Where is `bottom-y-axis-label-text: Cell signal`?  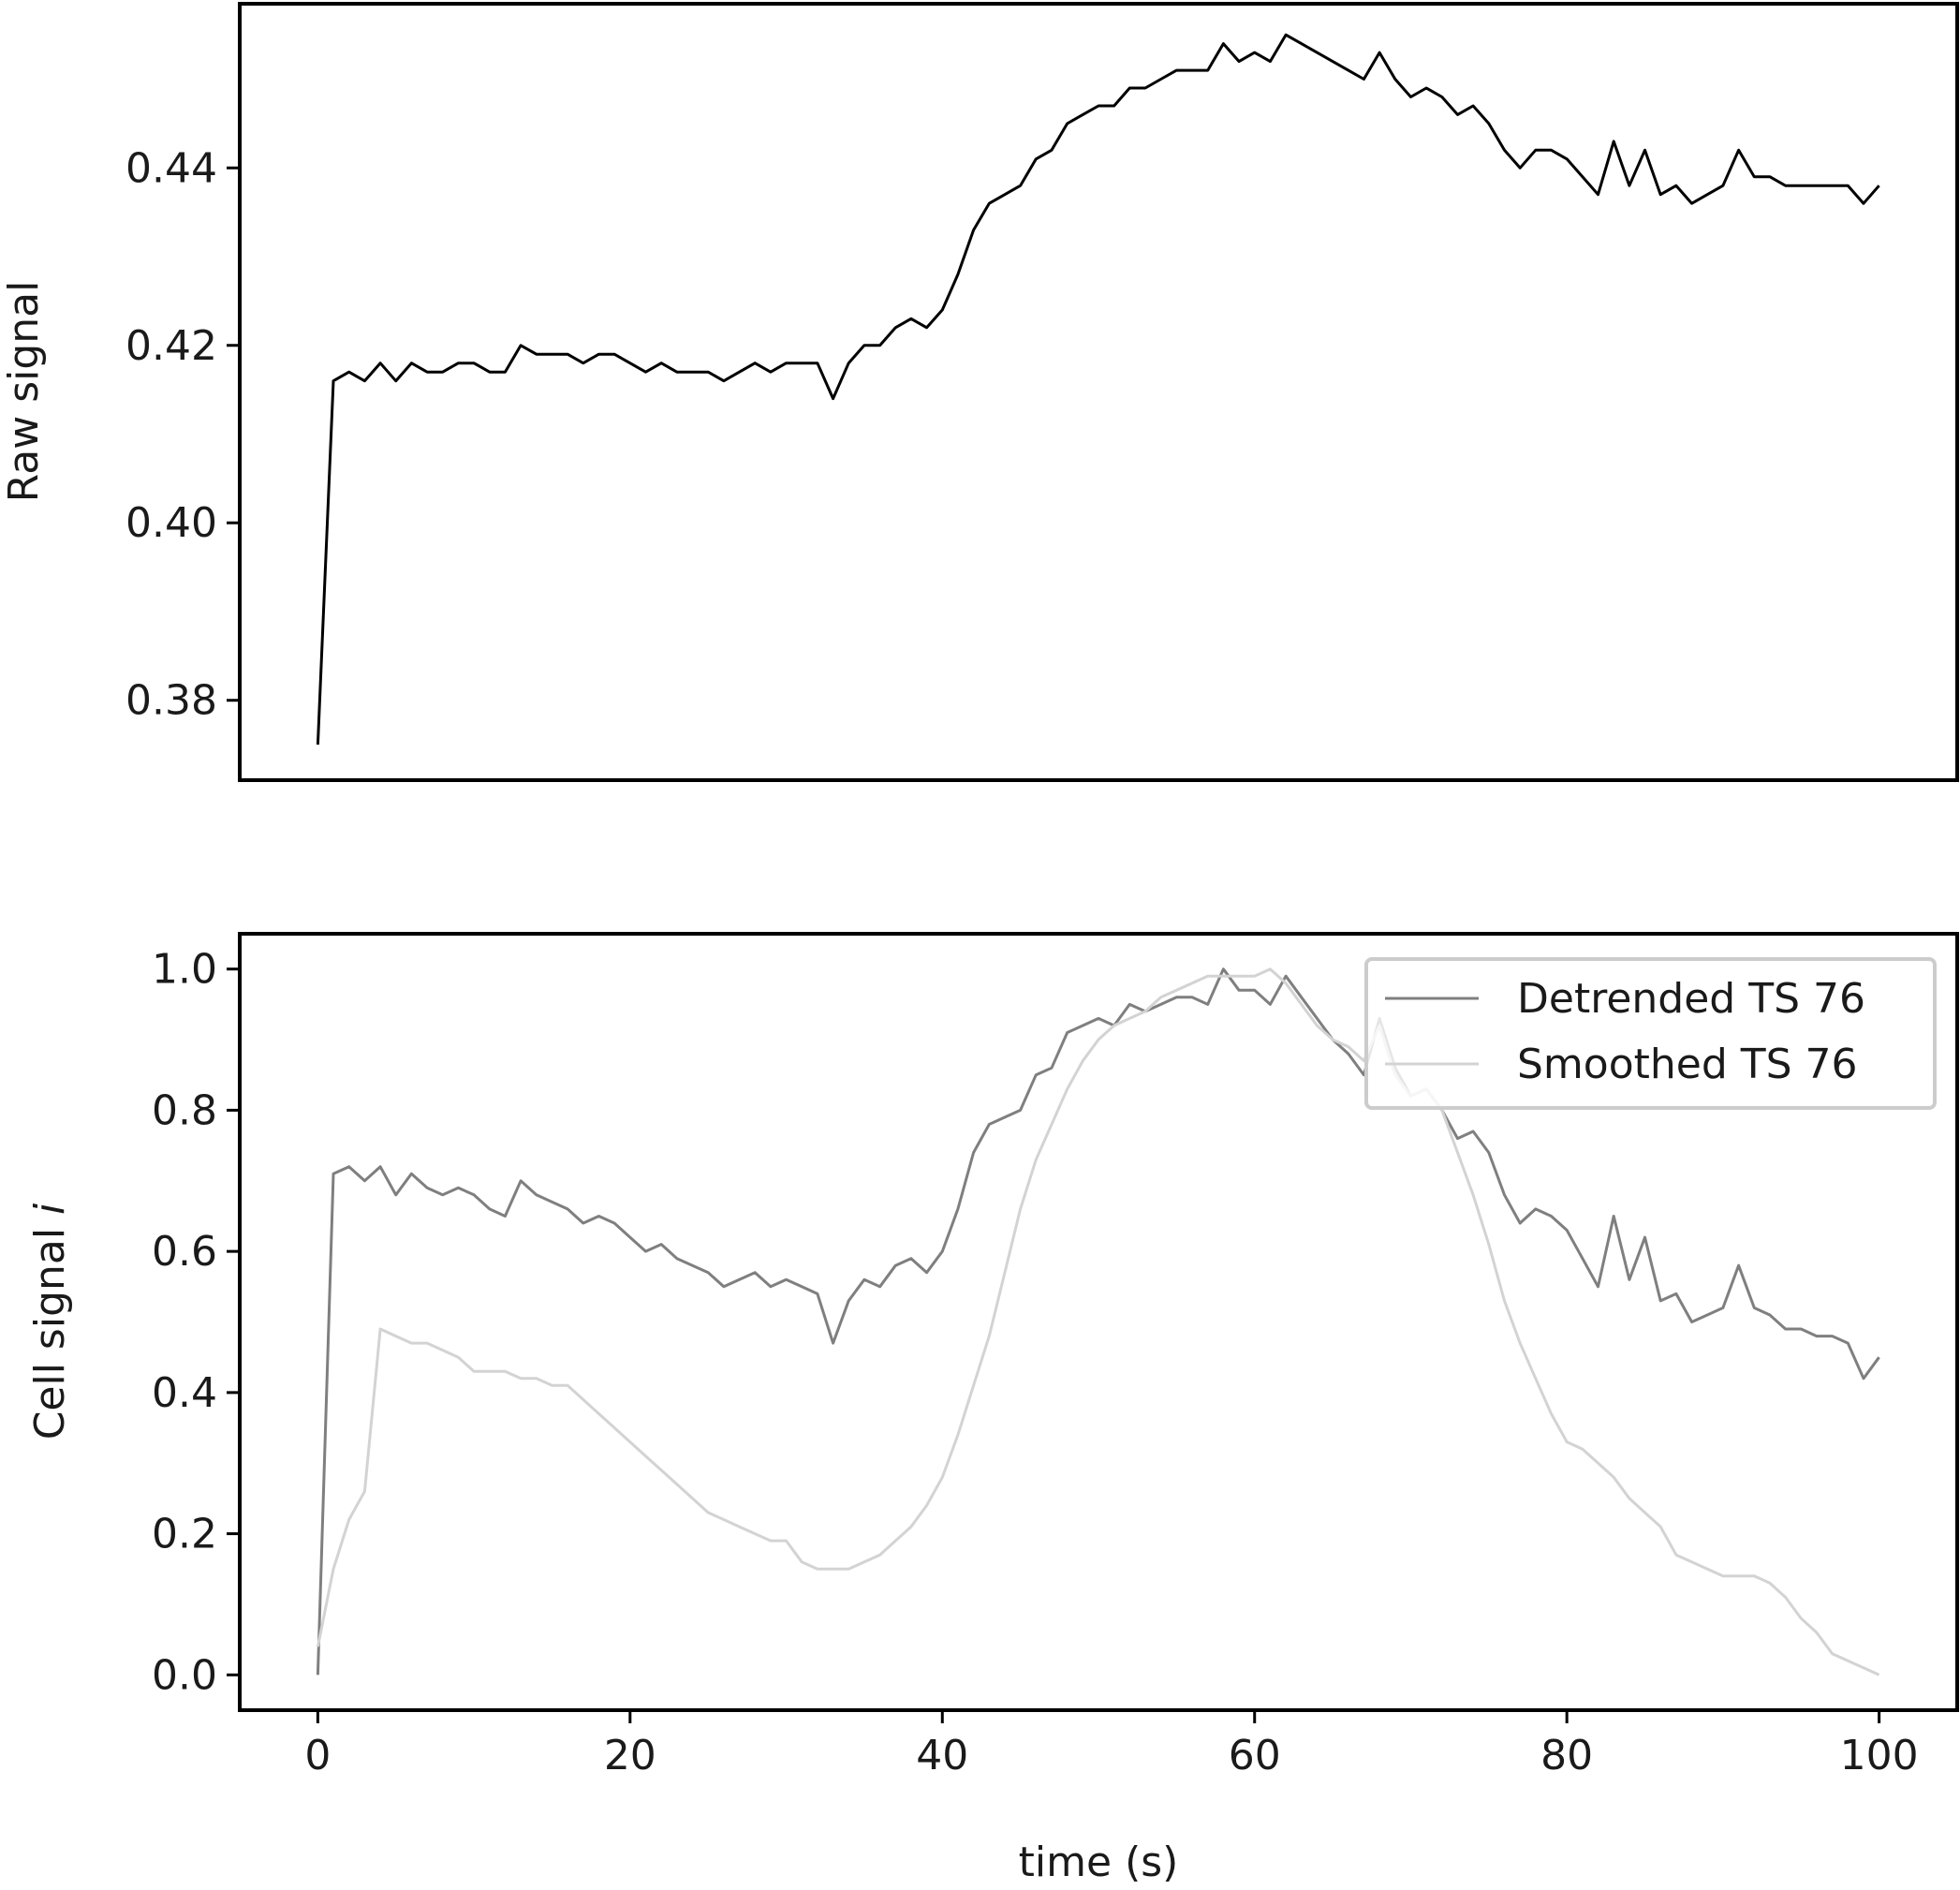 bottom-y-axis-label-text: Cell signal is located at coordinates (50, 1327).